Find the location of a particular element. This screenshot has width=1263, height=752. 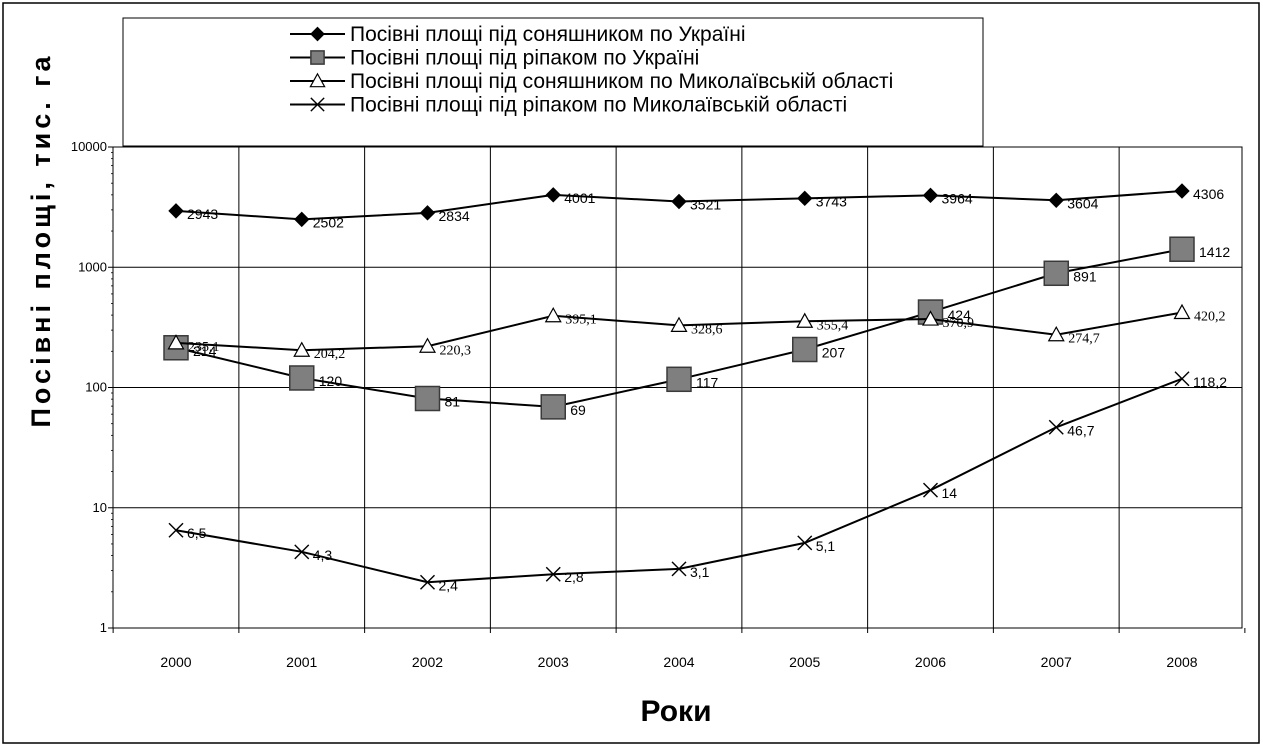

data-label: 2,4 is located at coordinates (449, 585).